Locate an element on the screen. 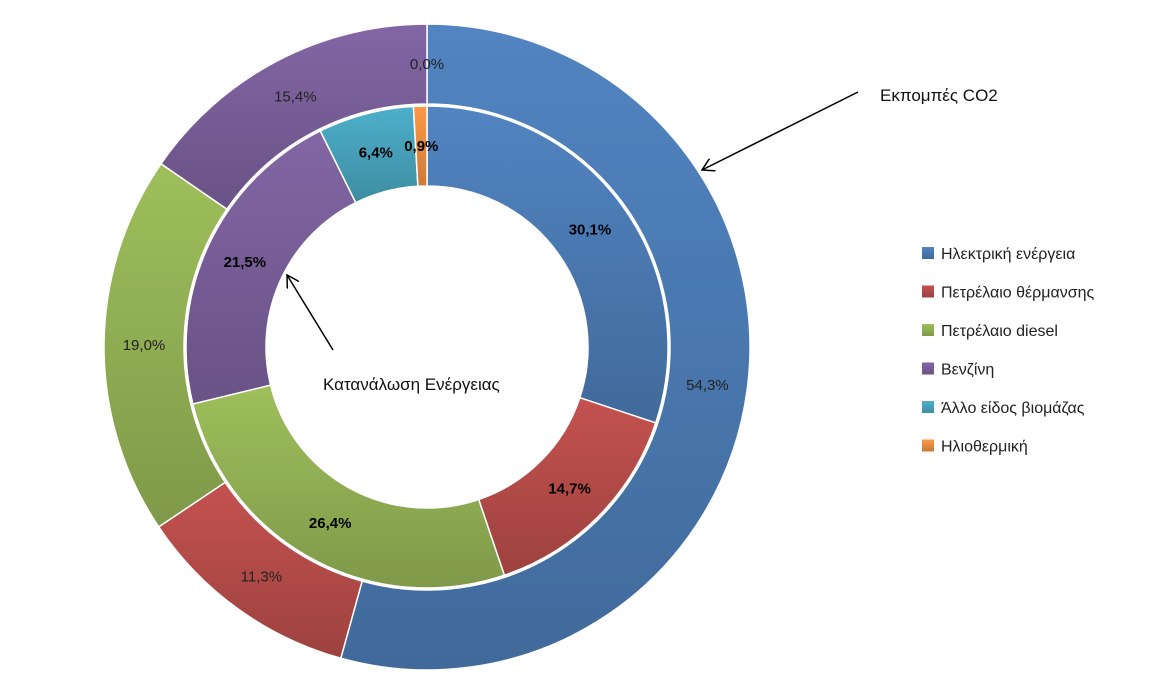  outer-ring-arrow is located at coordinates (780, 130).